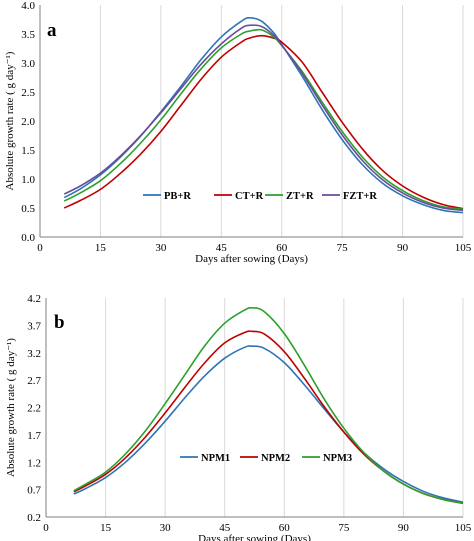 This screenshot has width=474, height=541. Describe the element at coordinates (177, 196) in the screenshot. I see `legend-entry: PB+R` at that location.